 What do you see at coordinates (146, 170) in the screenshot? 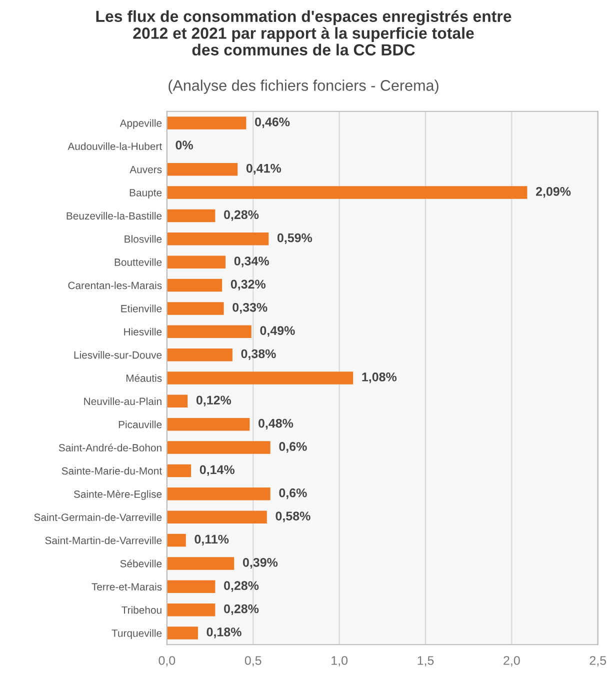
I see `y-tick-label: Auvers` at bounding box center [146, 170].